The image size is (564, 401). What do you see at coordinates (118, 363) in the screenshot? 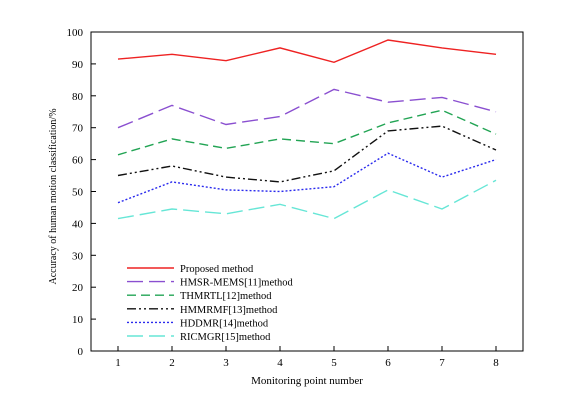
I see `x-tick-label: 1` at bounding box center [118, 363].